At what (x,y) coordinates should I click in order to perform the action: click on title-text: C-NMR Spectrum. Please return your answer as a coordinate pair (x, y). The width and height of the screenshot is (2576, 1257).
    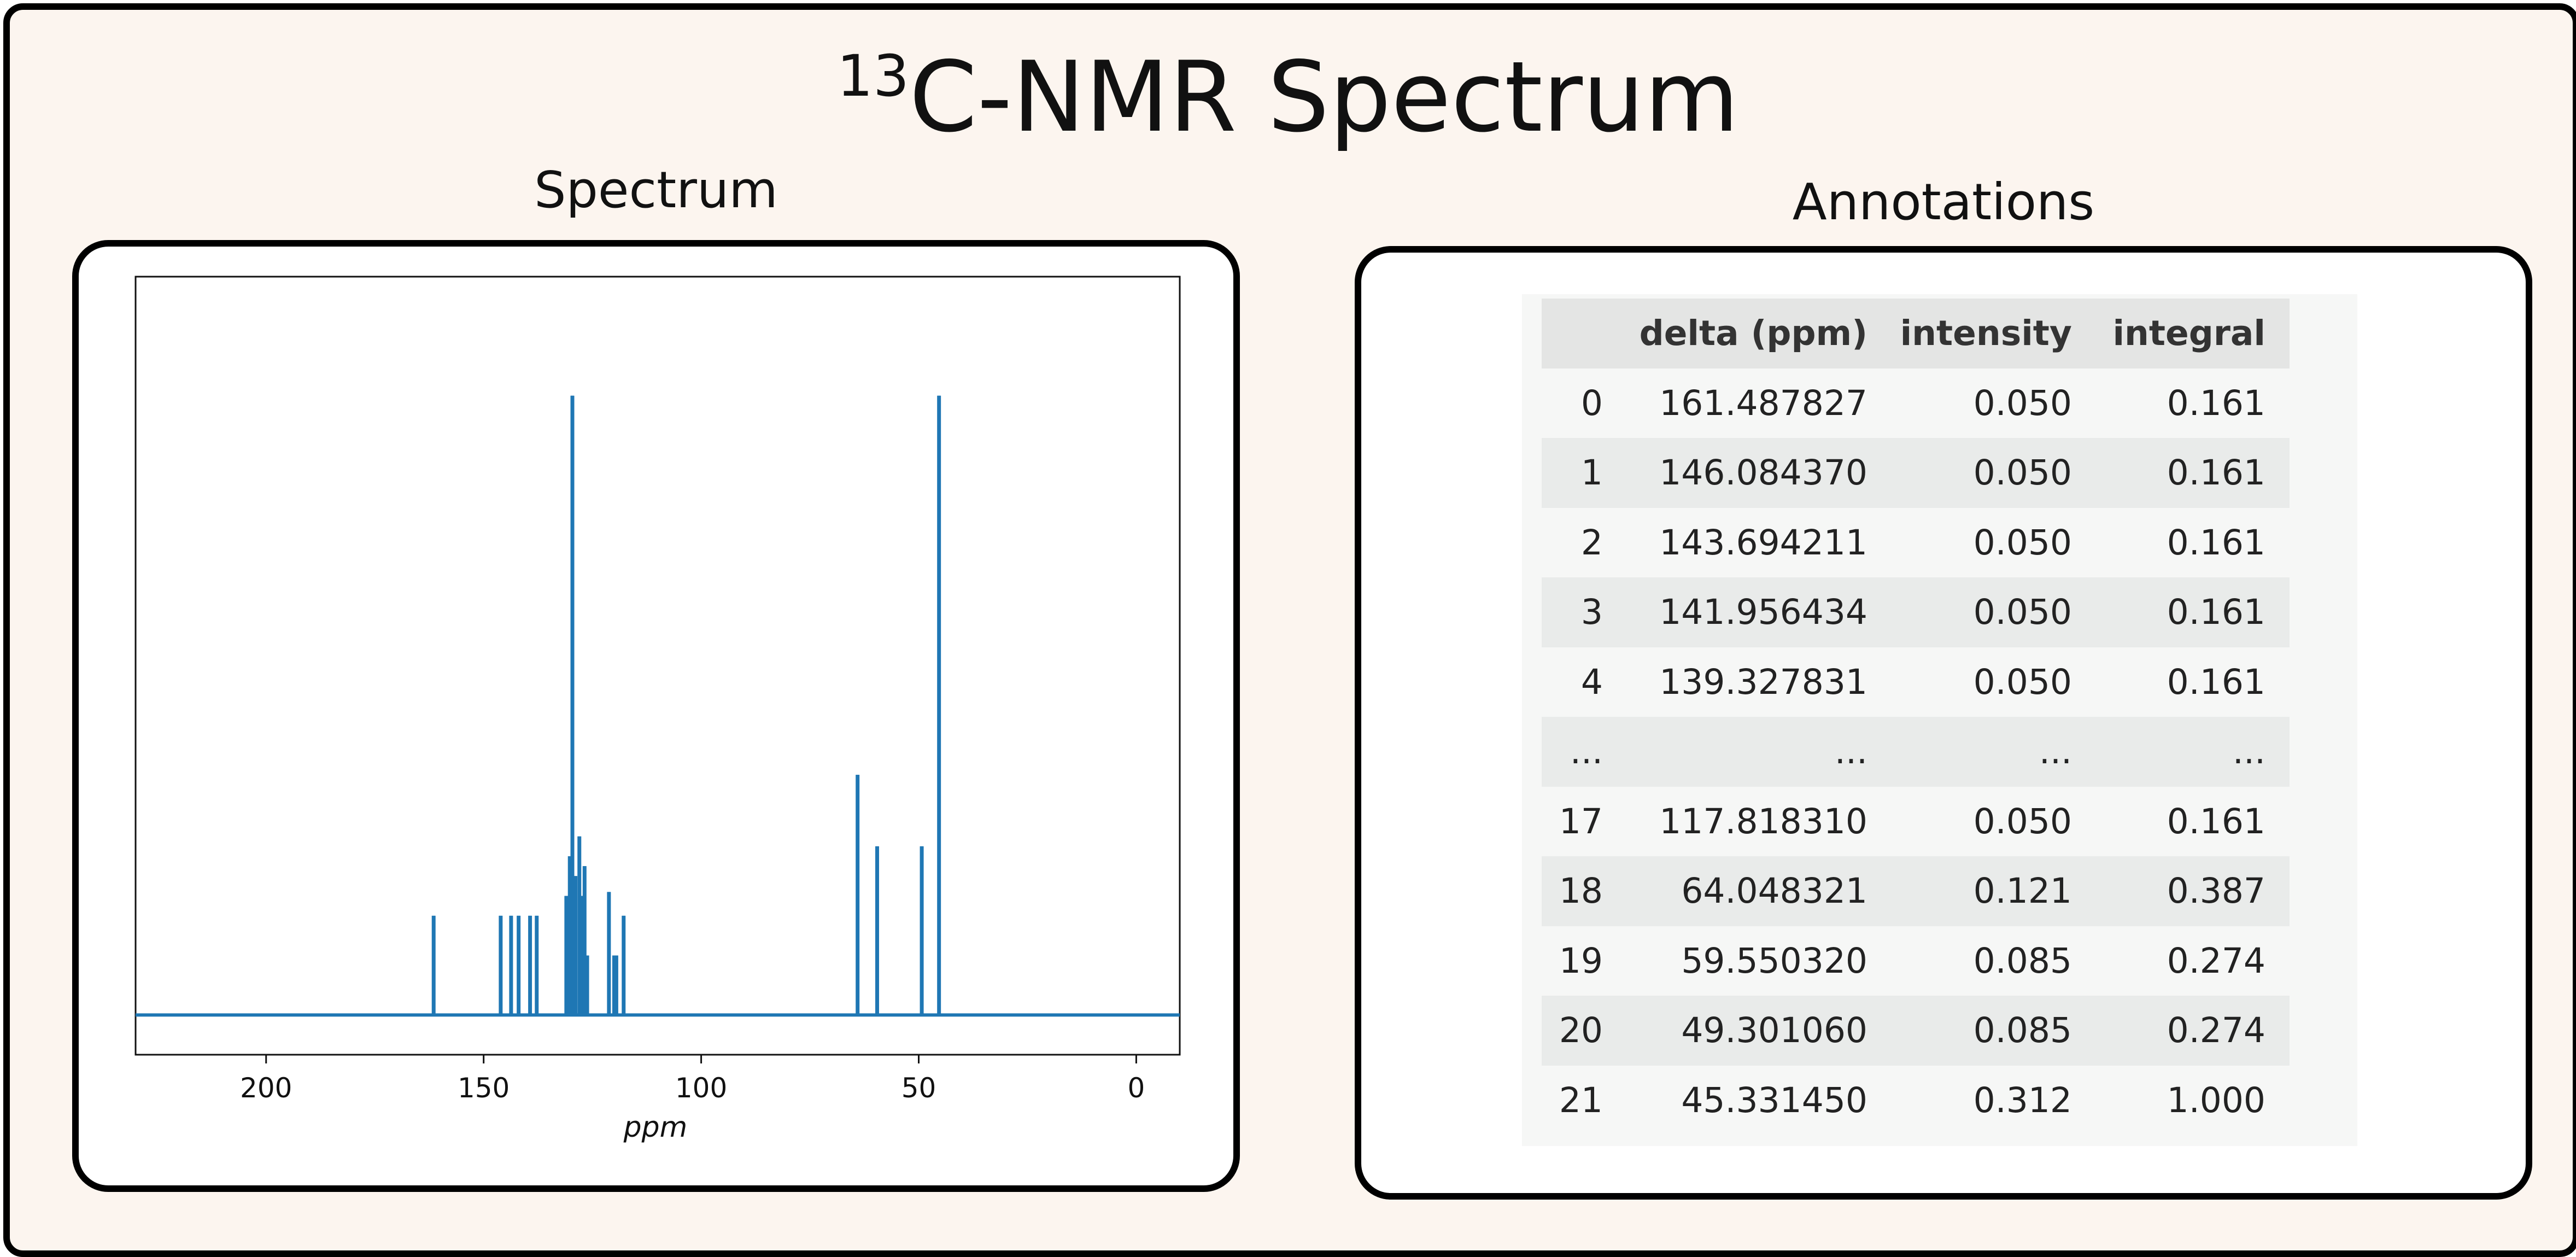
    Looking at the image, I should click on (1325, 97).